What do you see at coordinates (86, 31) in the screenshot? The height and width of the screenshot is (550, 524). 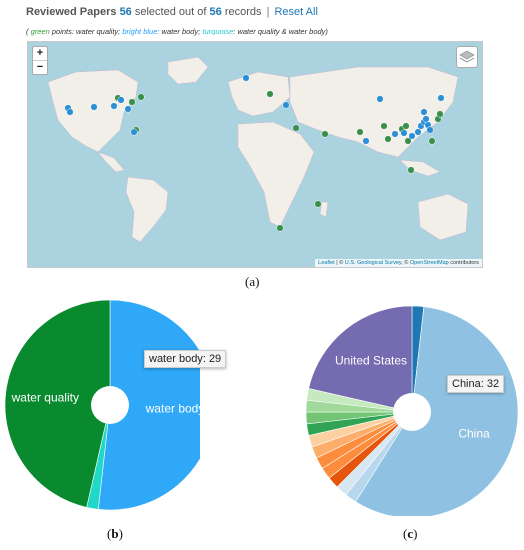 I see `legend-green-desc: points: water quality;` at bounding box center [86, 31].